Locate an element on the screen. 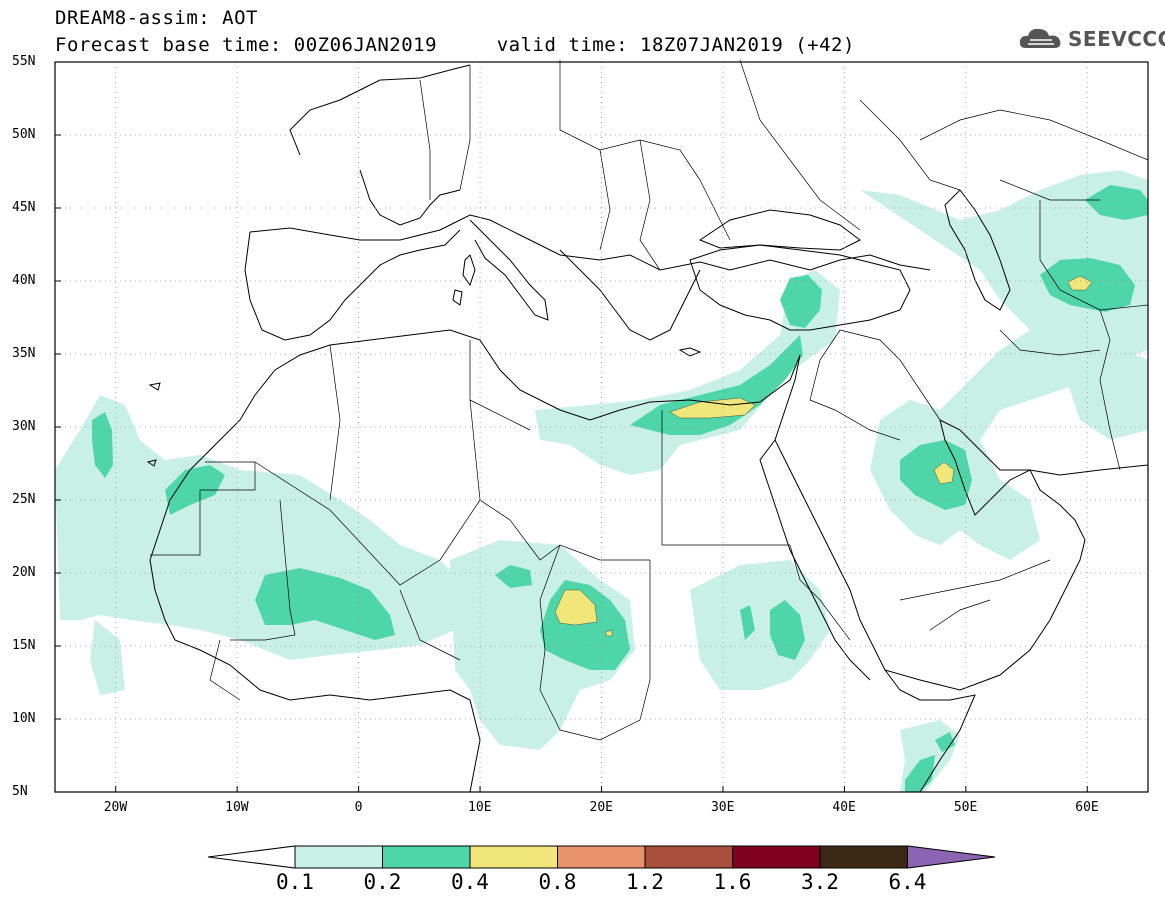  lat-label: 20N is located at coordinates (24, 572).